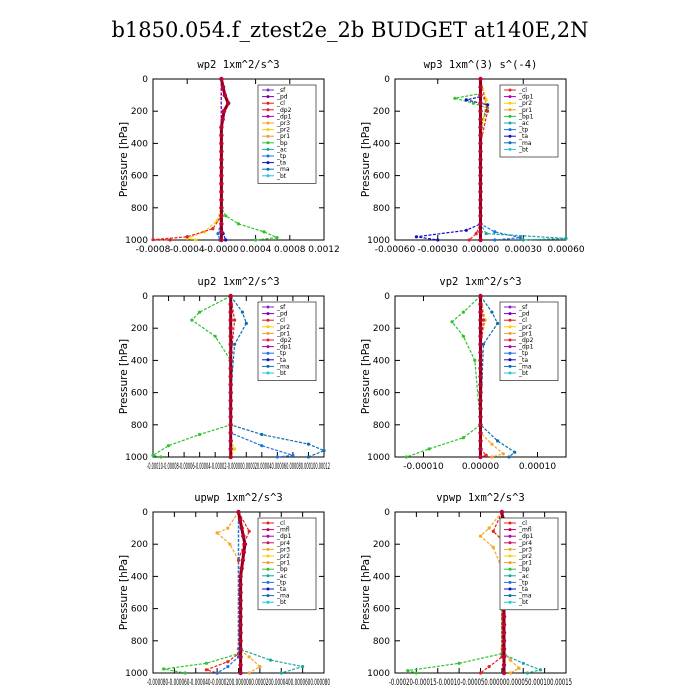 Image resolution: width=700 pixels, height=700 pixels. I want to click on legend-box, so click(287, 134).